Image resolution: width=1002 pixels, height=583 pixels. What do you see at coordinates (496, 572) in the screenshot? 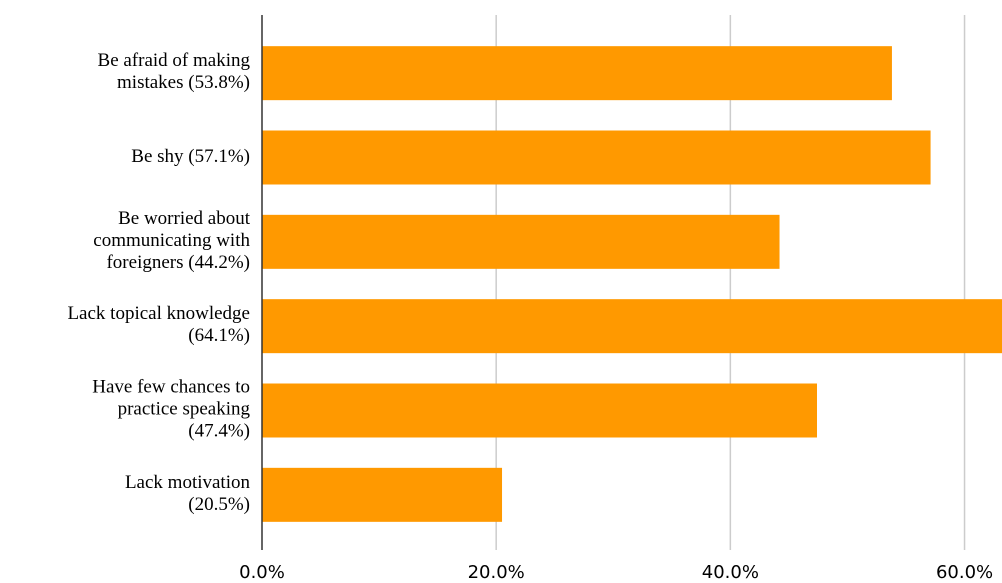
I see `x-tick-label: 20.0%` at bounding box center [496, 572].